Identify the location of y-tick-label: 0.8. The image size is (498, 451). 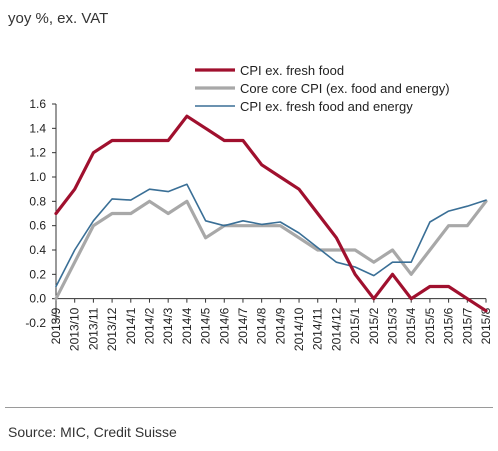
(37, 201).